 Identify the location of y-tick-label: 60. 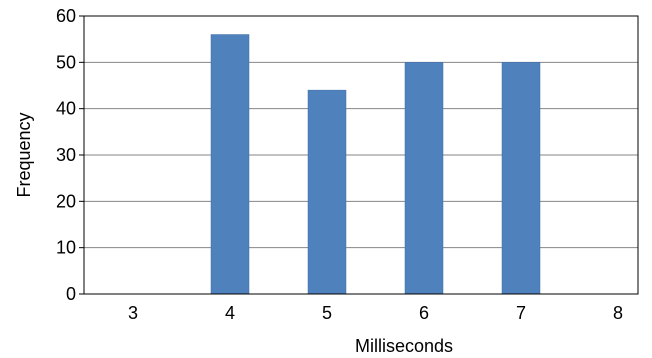
(66, 16).